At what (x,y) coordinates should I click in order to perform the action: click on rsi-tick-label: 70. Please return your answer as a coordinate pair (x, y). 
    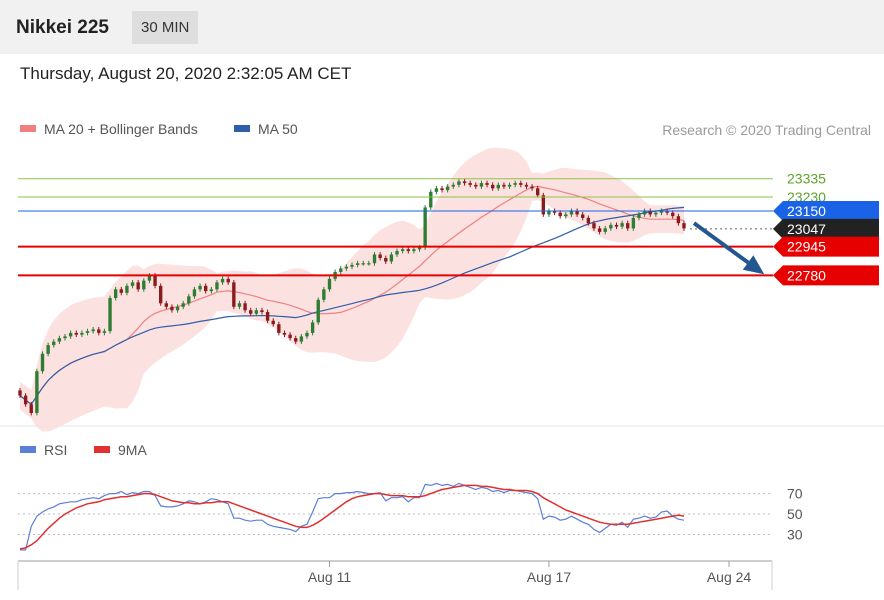
    Looking at the image, I should click on (795, 494).